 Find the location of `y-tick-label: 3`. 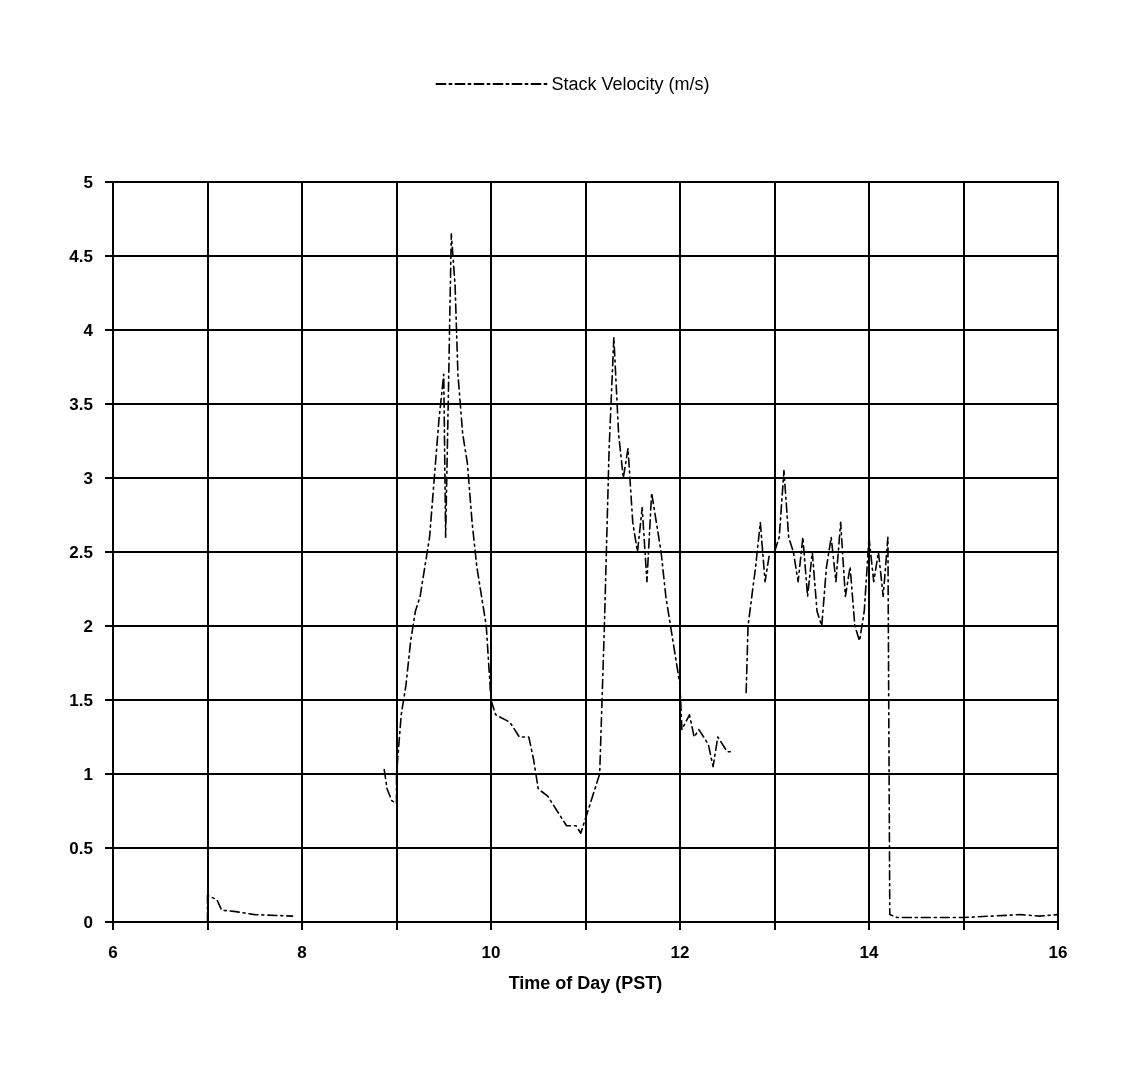

y-tick-label: 3 is located at coordinates (88, 478).